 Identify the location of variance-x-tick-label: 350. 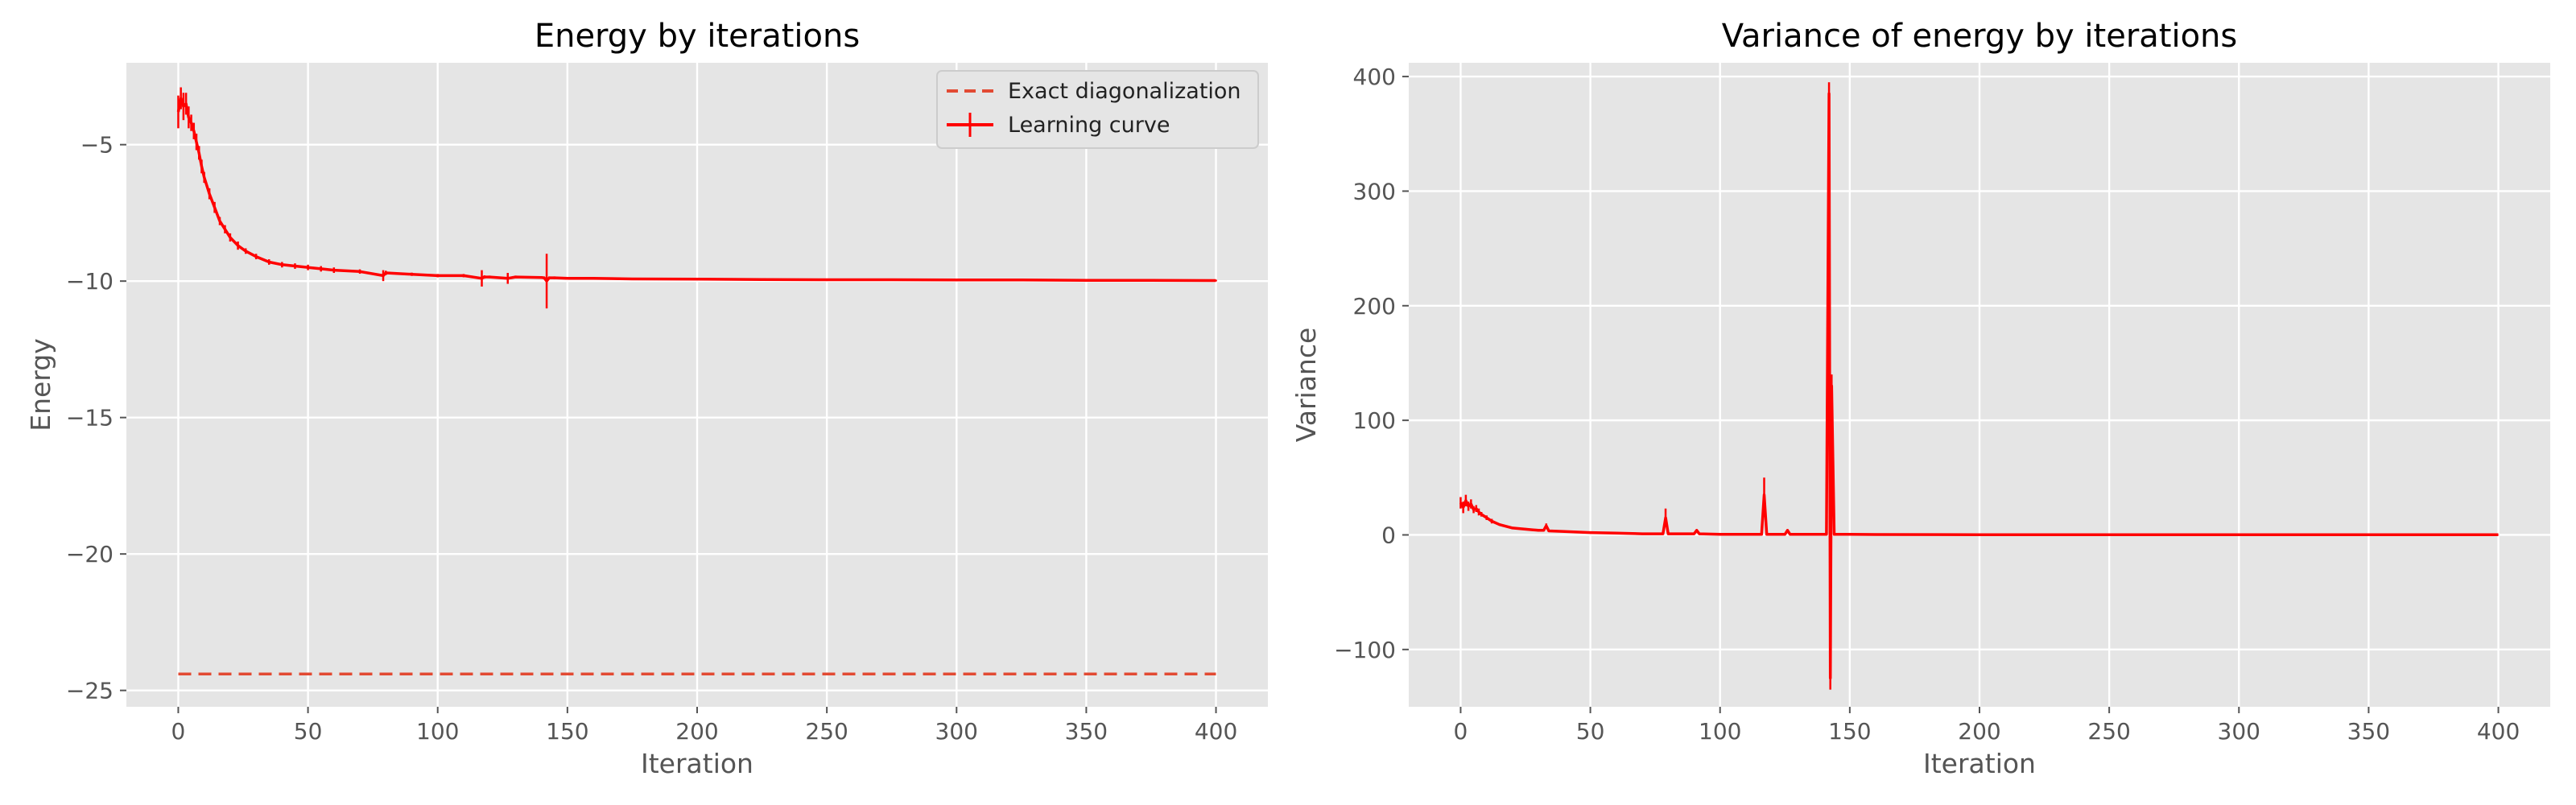
(2368, 731).